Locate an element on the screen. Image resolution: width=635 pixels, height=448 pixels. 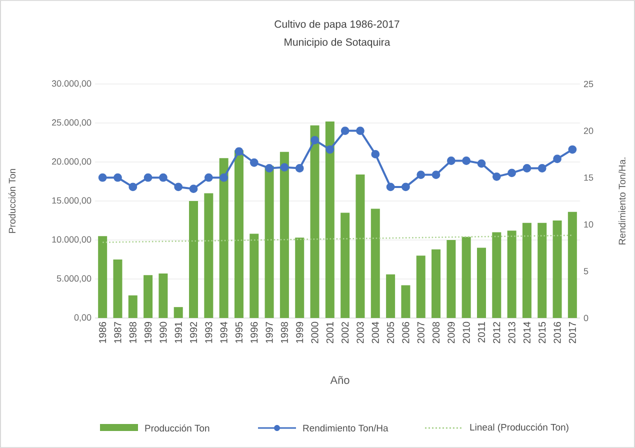
x-tick-label: 2001 is located at coordinates (330, 333).